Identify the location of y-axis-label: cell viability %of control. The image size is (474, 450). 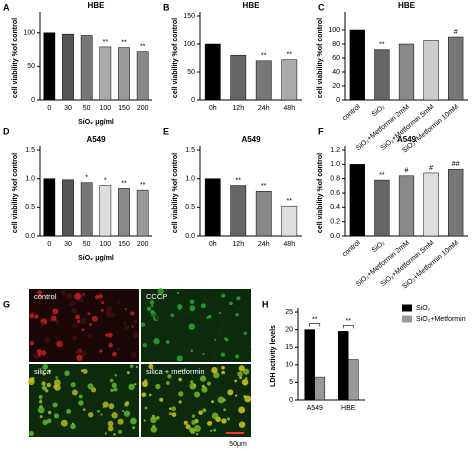
(175, 58).